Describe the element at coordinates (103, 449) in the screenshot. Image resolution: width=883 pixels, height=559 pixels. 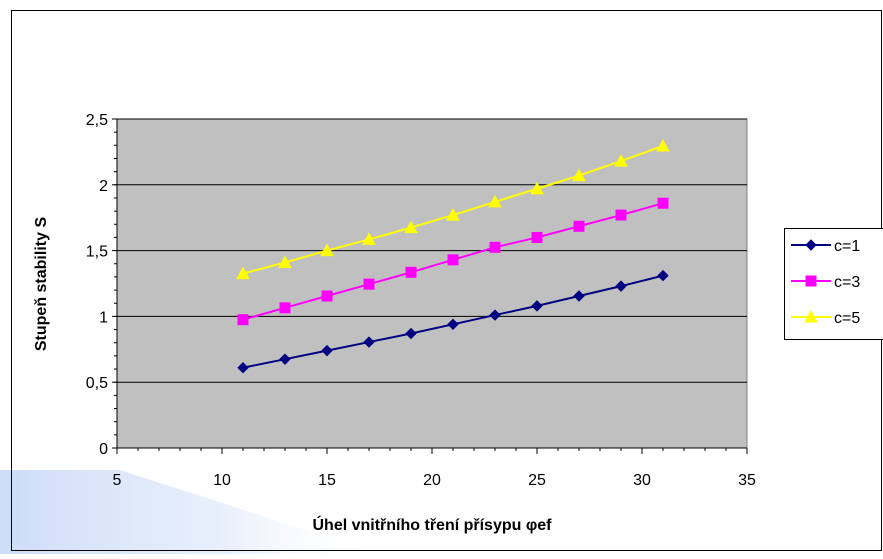
I see `y-tick-label: 0` at that location.